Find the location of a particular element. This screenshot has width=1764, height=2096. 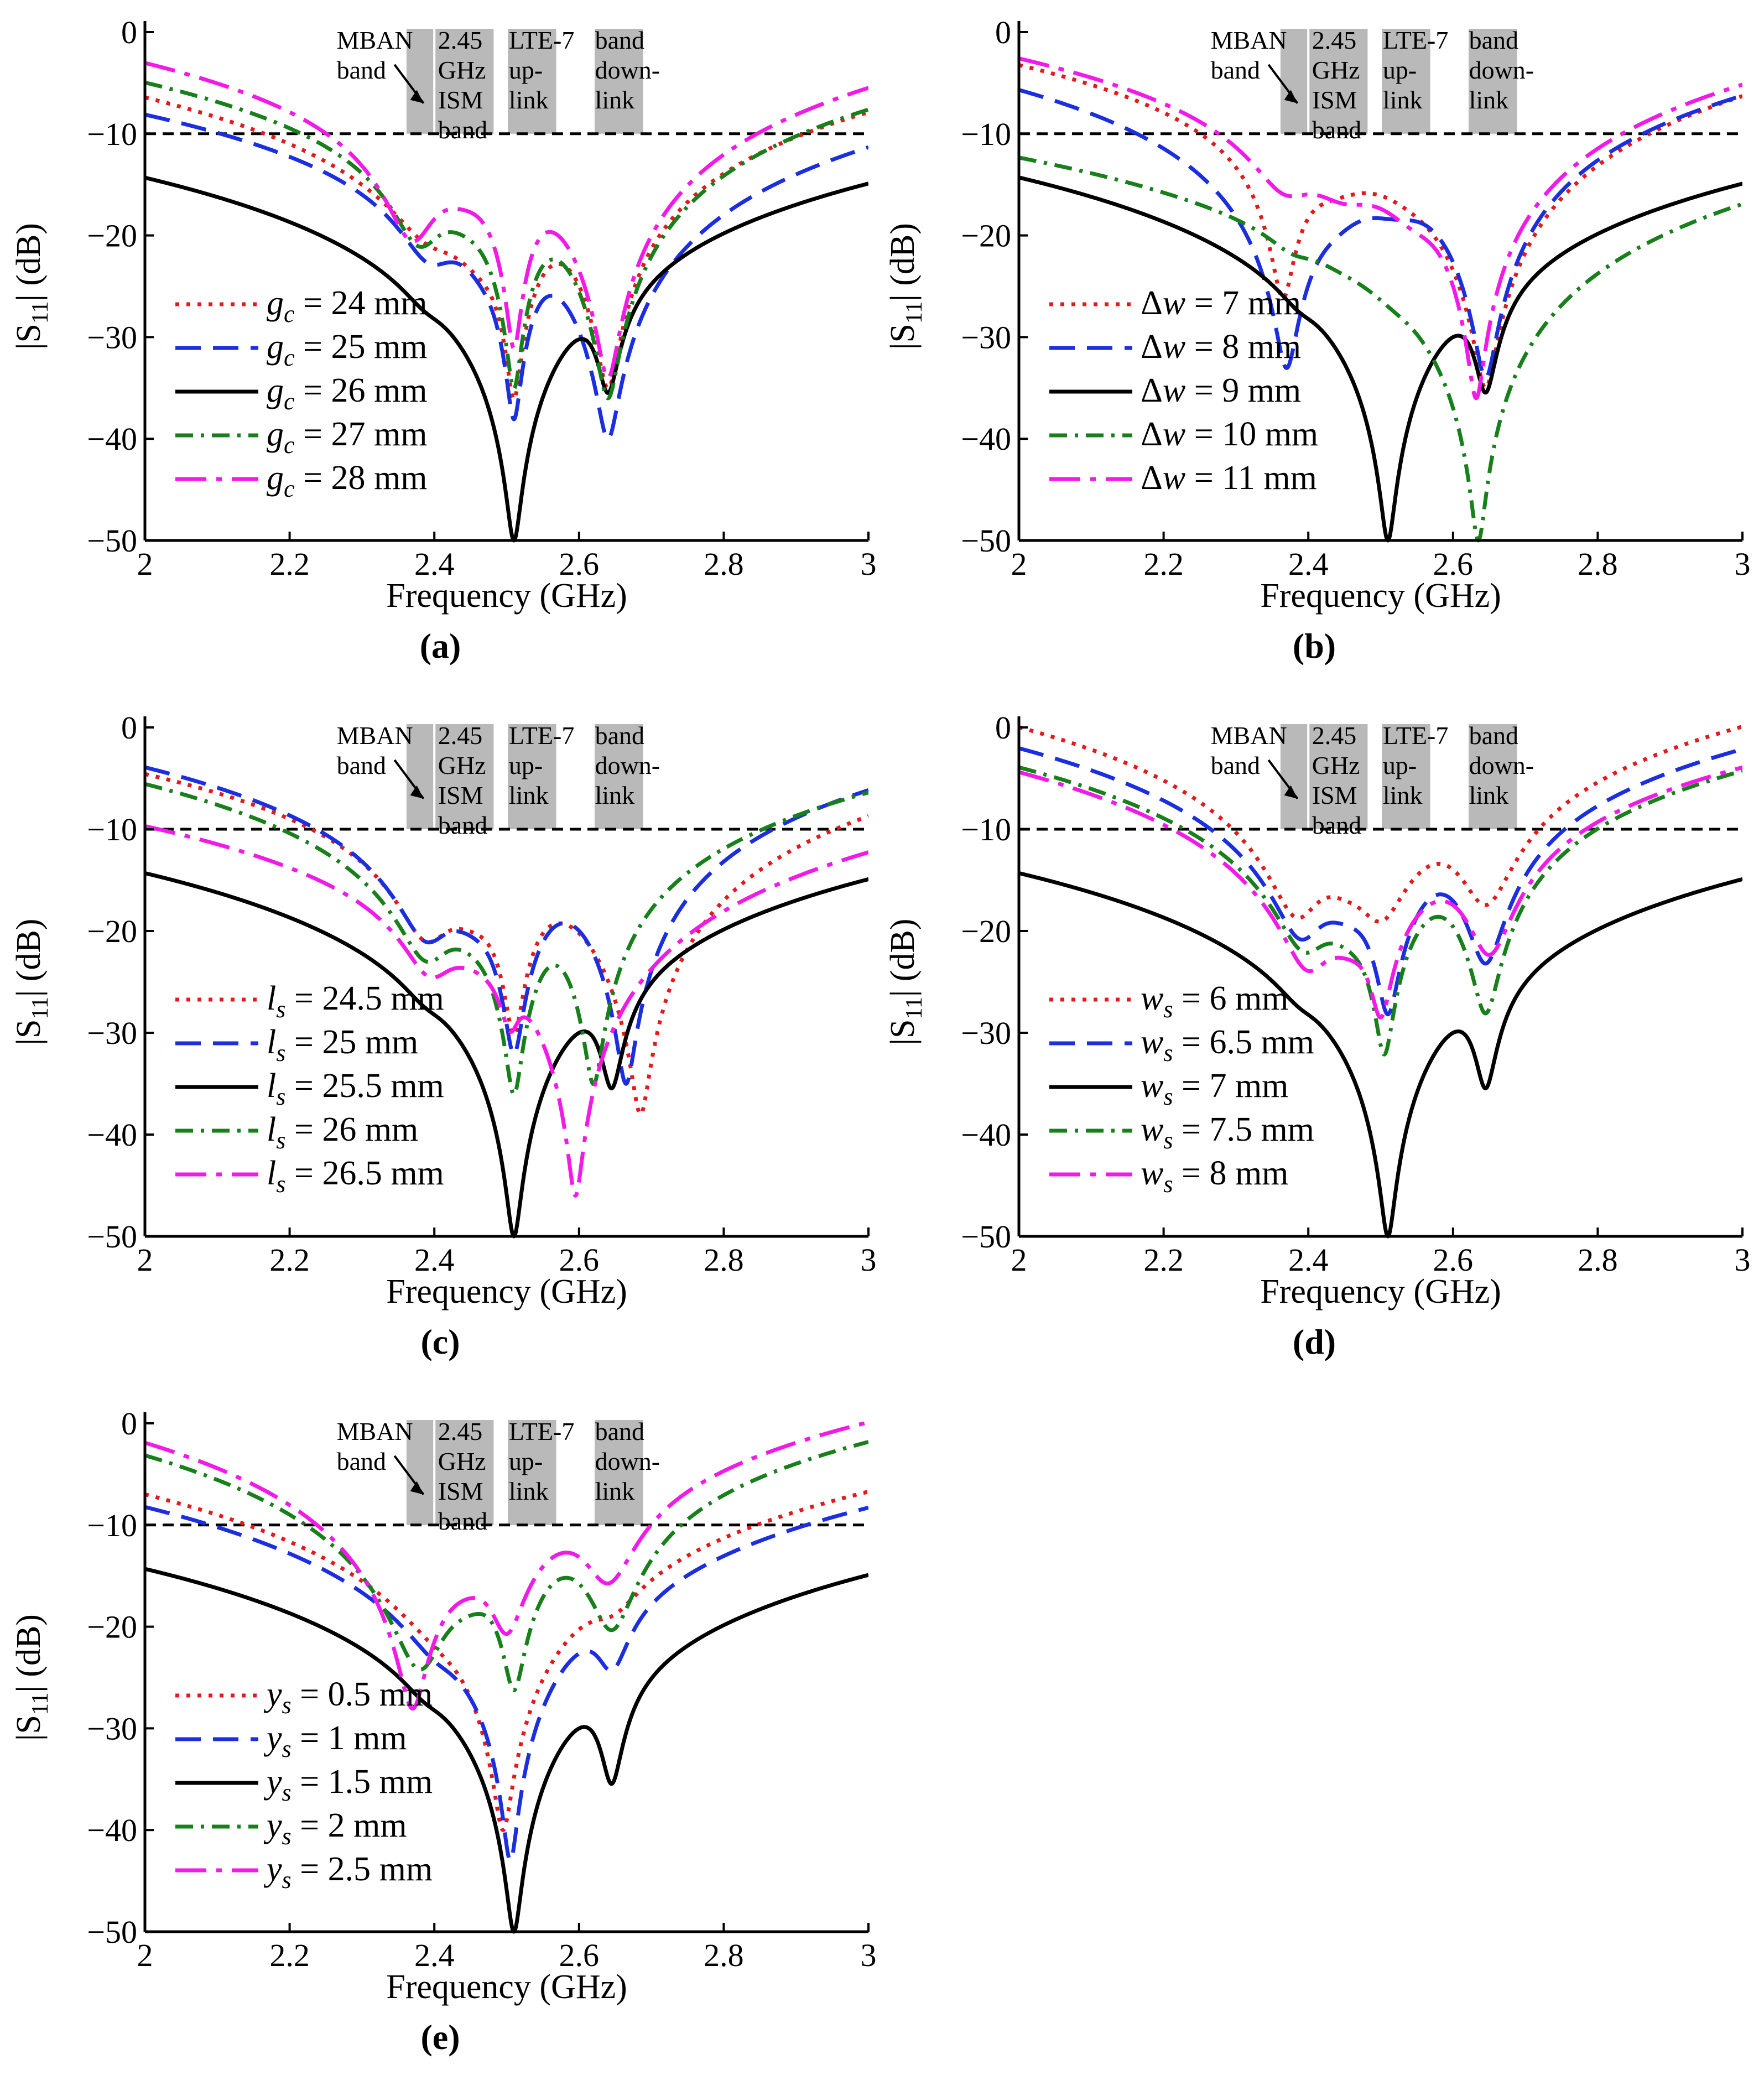

legend-entry: gc = 28 mm is located at coordinates (347, 480).